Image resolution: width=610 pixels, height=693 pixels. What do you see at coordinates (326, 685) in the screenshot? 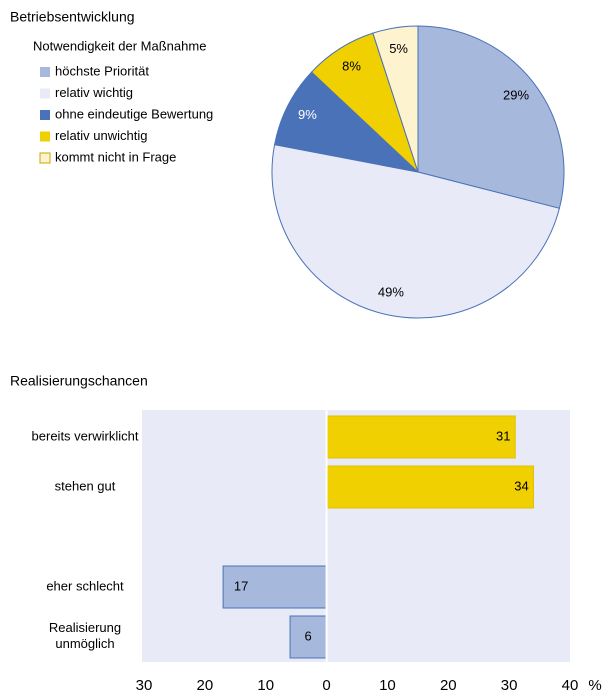
I see `x-tick-label: 0` at bounding box center [326, 685].